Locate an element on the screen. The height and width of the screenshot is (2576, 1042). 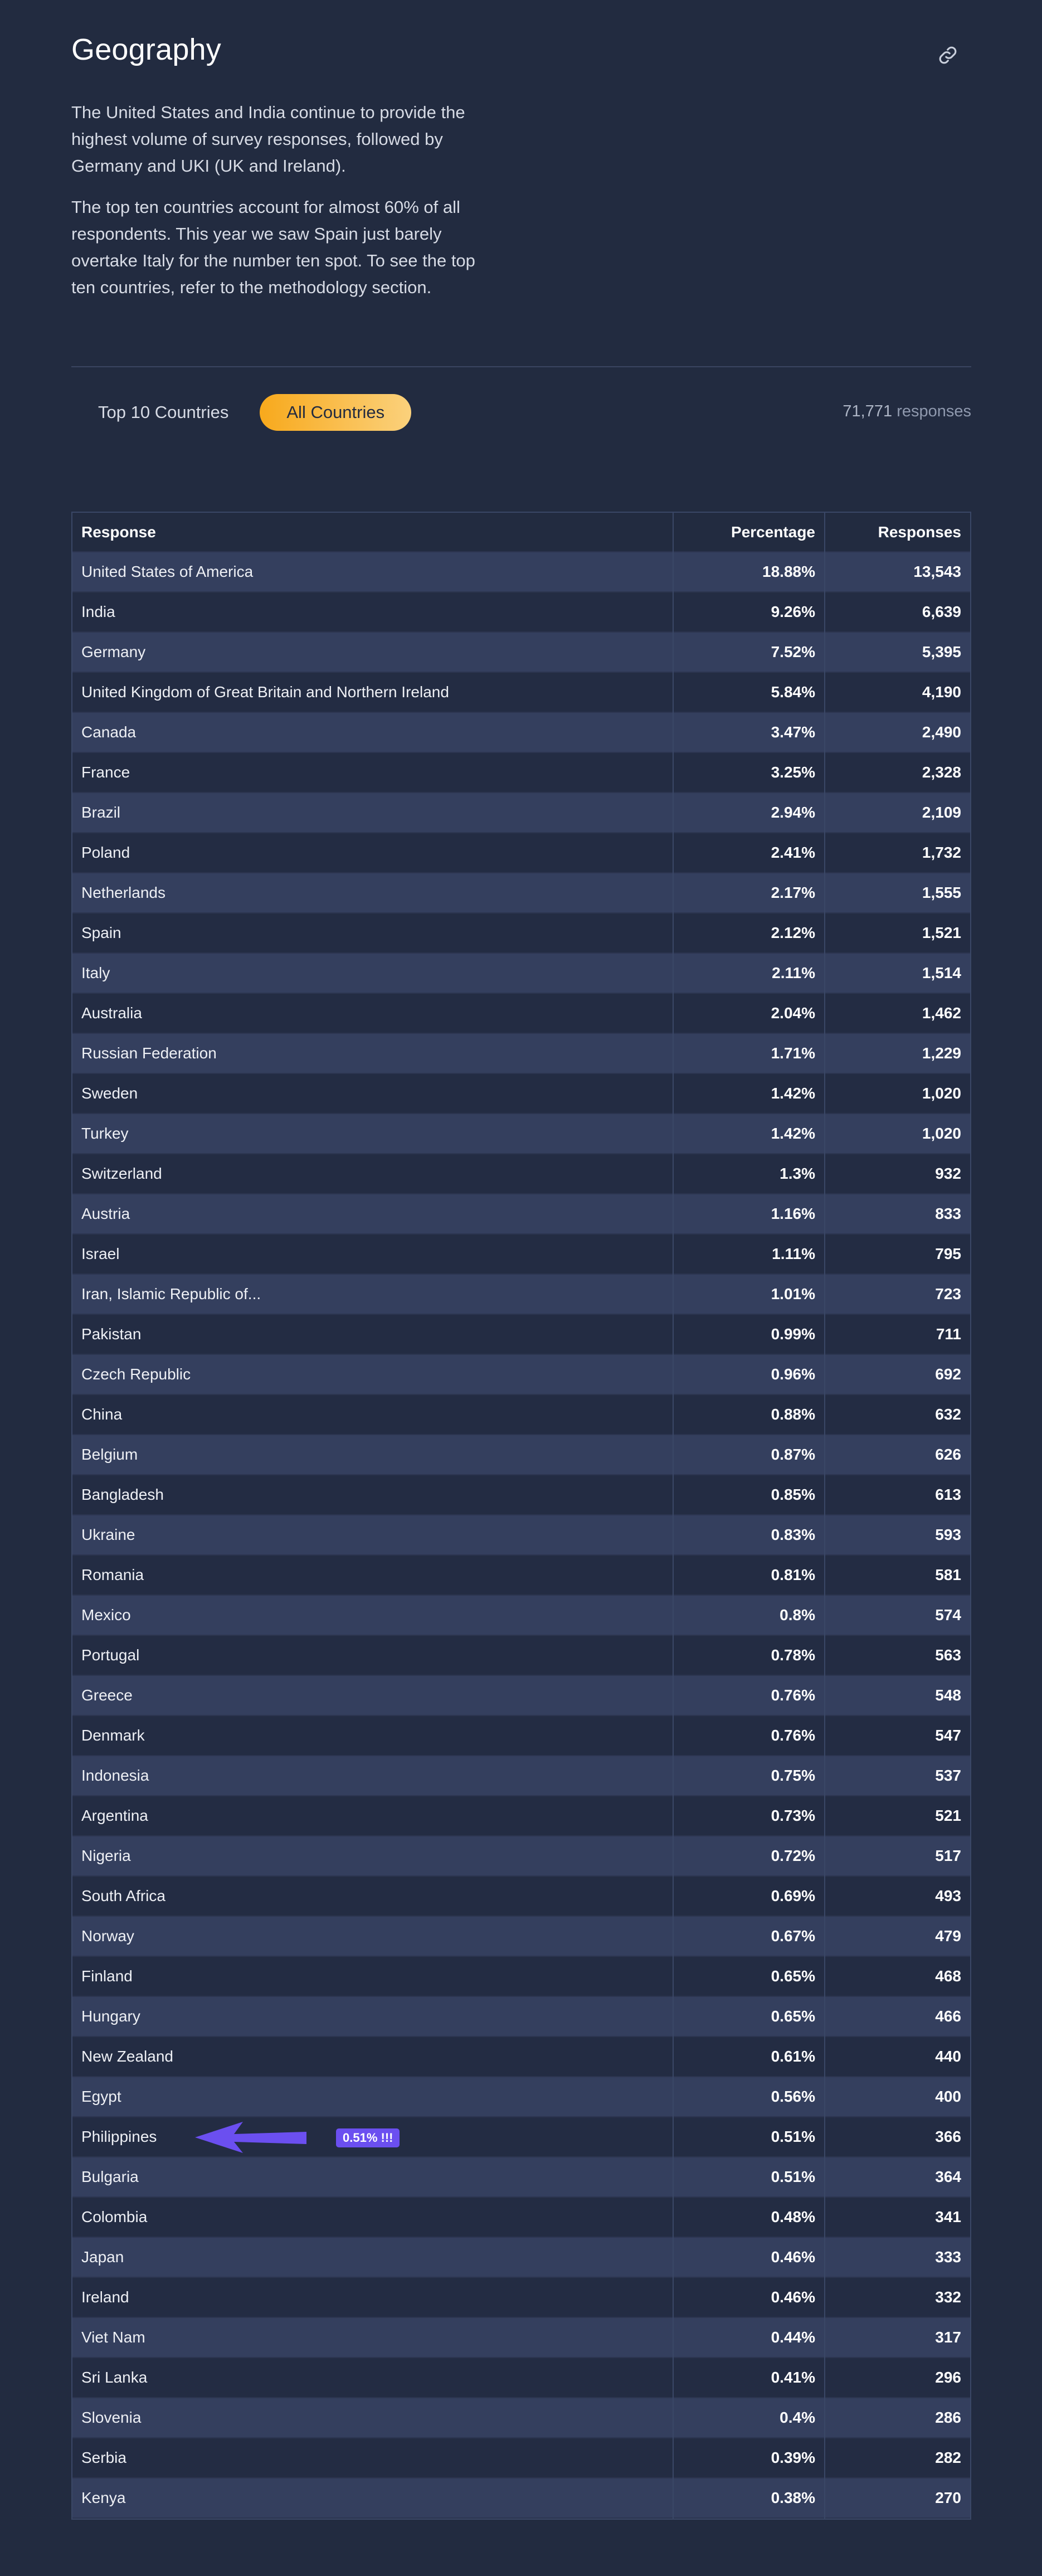
country-name: Turkey is located at coordinates (105, 1133).